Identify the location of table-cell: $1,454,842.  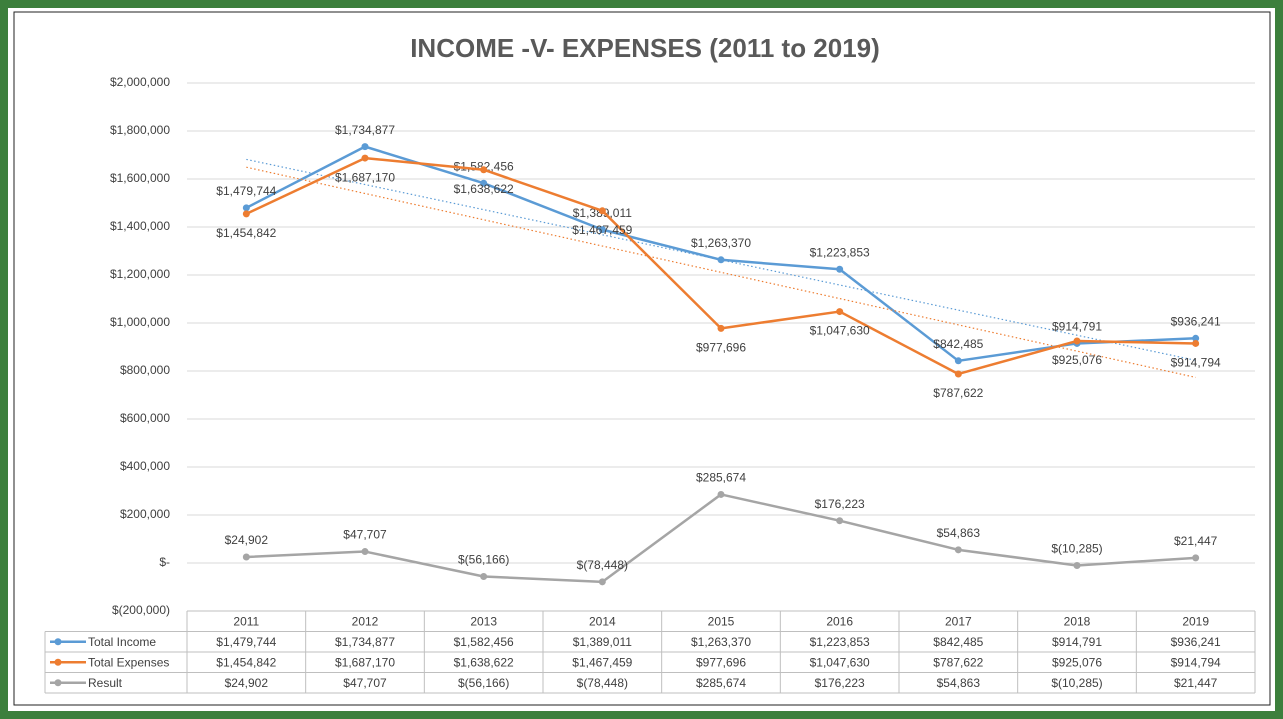
(246, 662).